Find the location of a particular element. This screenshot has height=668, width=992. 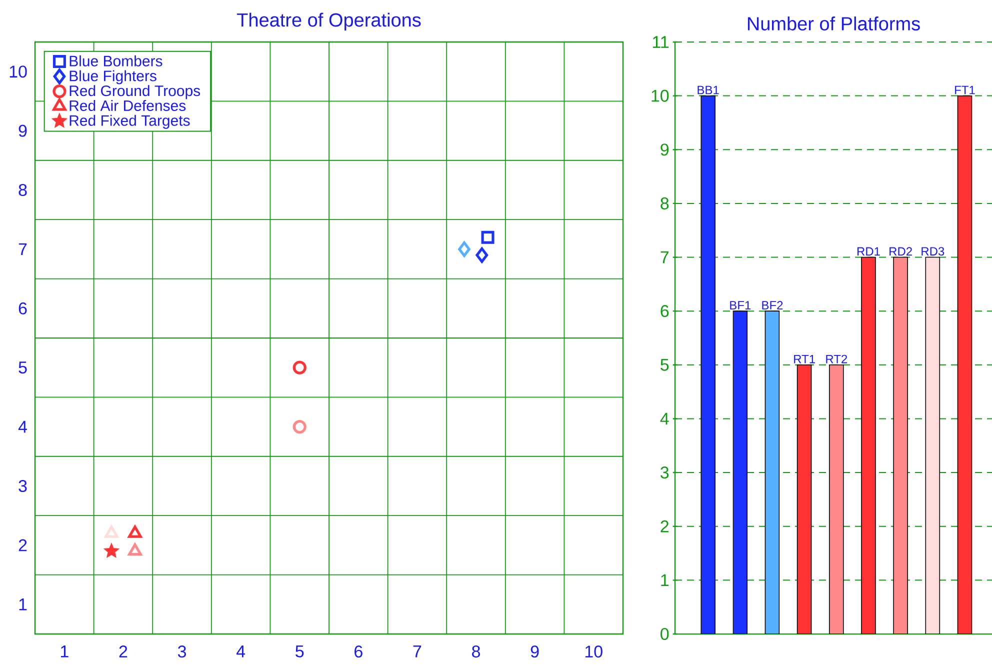

x-tick-label: 3 is located at coordinates (182, 652).